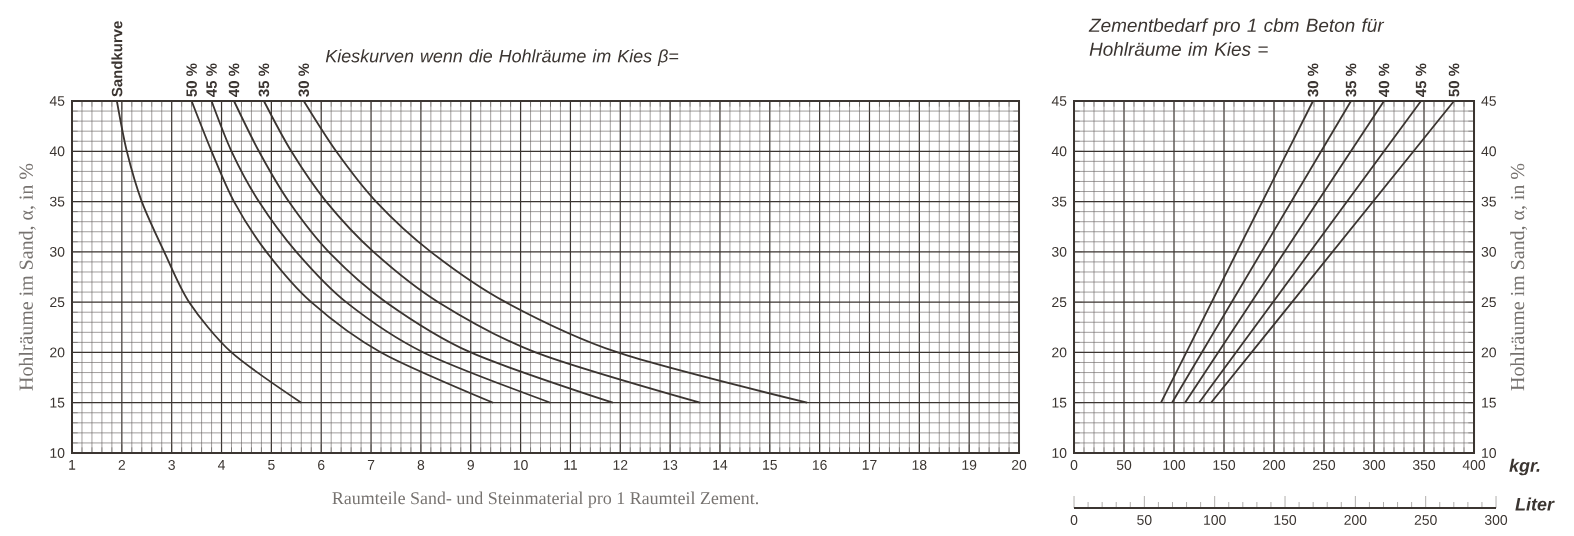  I want to click on x-tick-label: 17, so click(869, 465).